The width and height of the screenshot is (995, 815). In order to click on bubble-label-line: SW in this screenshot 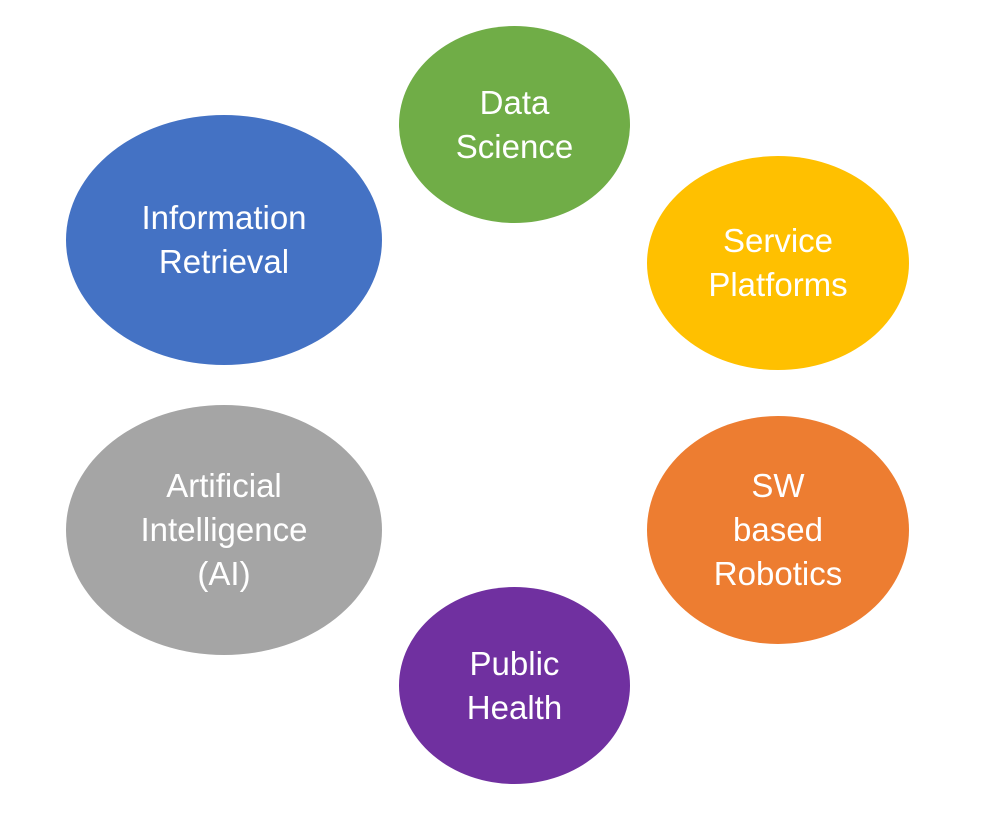, I will do `click(778, 485)`.